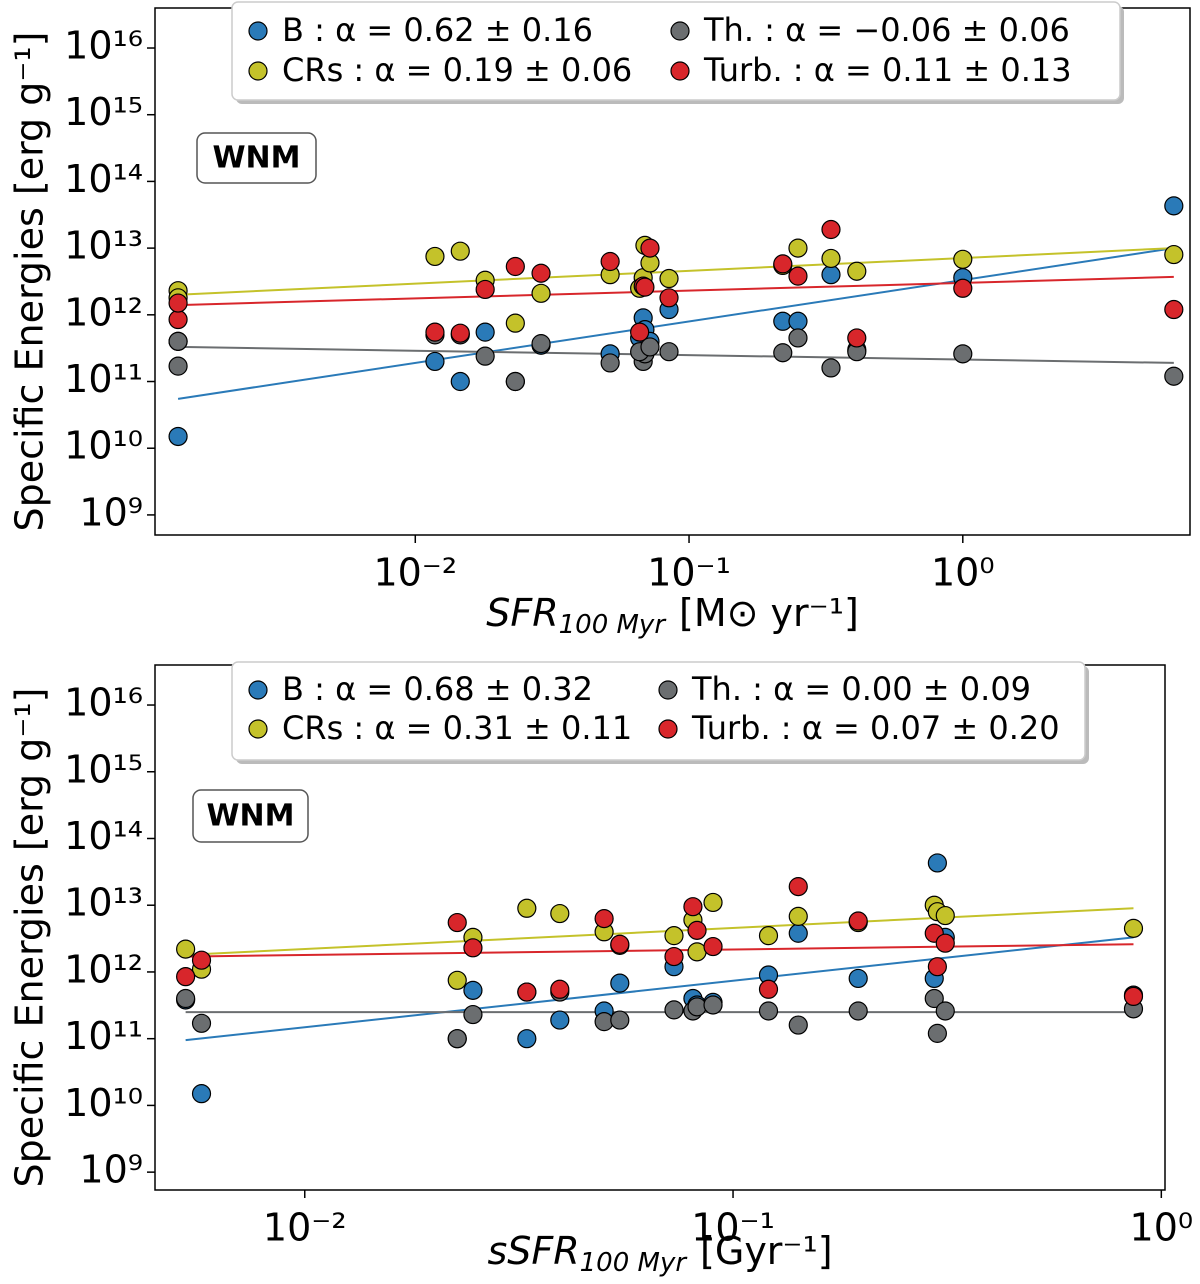 The height and width of the screenshot is (1284, 1200). I want to click on y-tick-label: 10¹², so click(103, 312).